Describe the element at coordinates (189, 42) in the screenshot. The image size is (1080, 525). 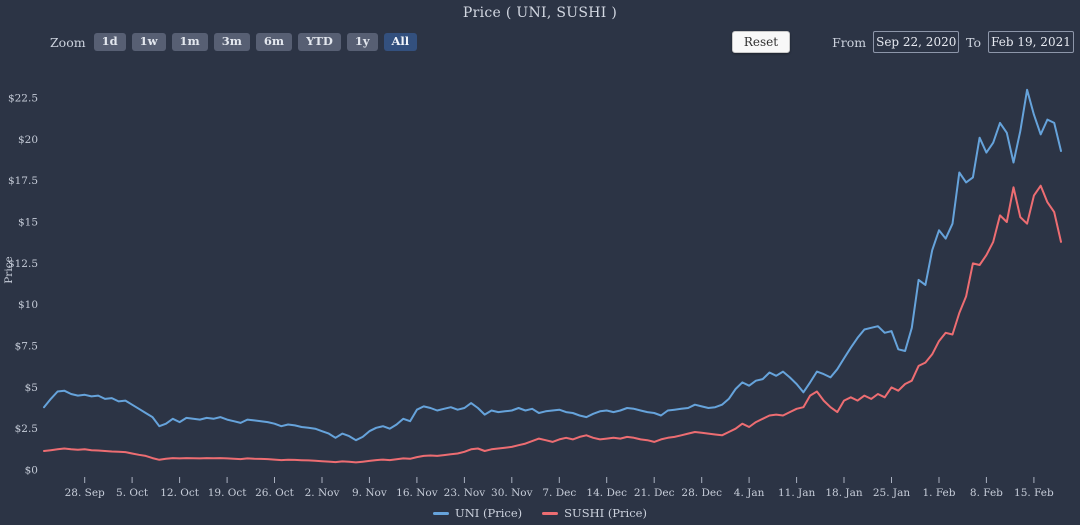
I see `range-button-1m: 1m` at that location.